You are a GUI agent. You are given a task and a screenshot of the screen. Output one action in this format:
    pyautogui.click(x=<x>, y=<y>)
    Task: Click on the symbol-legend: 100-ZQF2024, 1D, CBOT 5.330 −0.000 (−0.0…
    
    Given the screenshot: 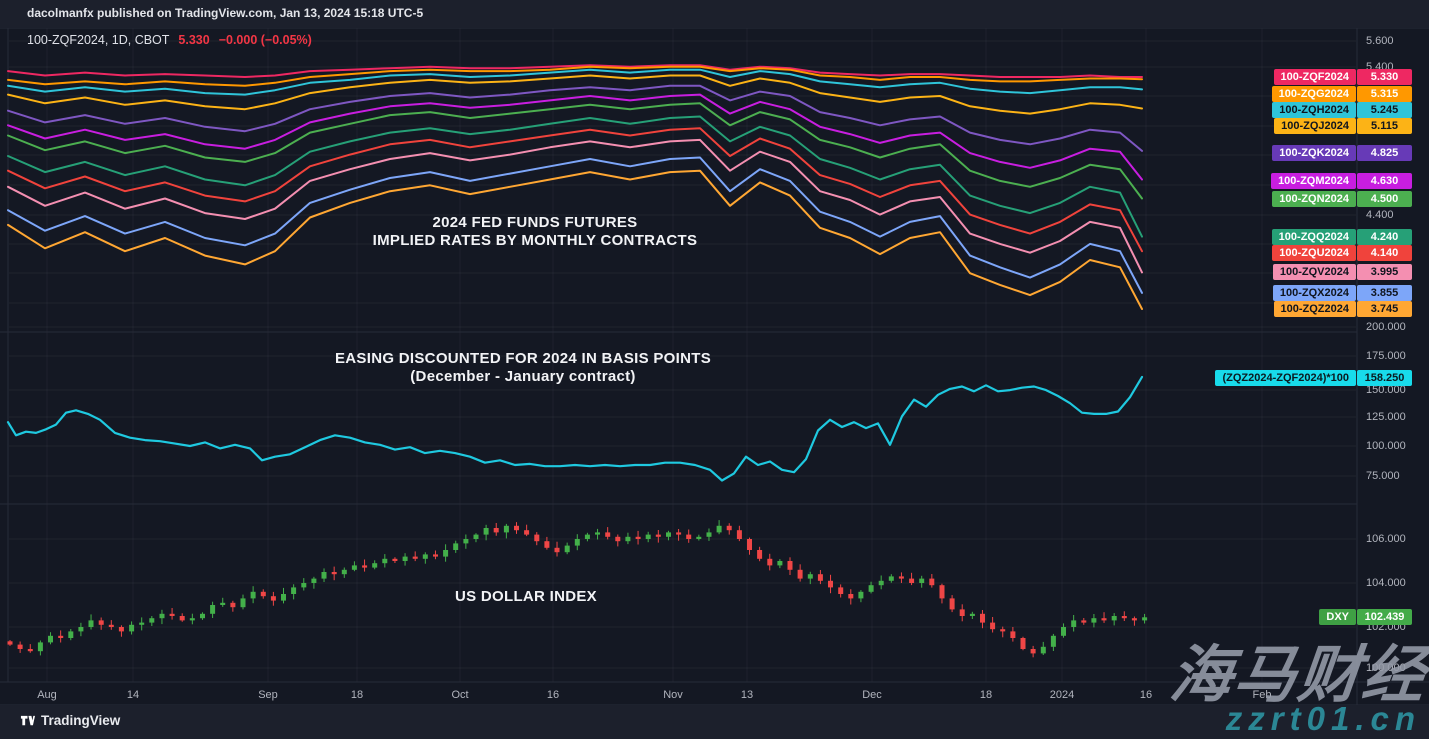 What is the action you would take?
    pyautogui.click(x=169, y=40)
    